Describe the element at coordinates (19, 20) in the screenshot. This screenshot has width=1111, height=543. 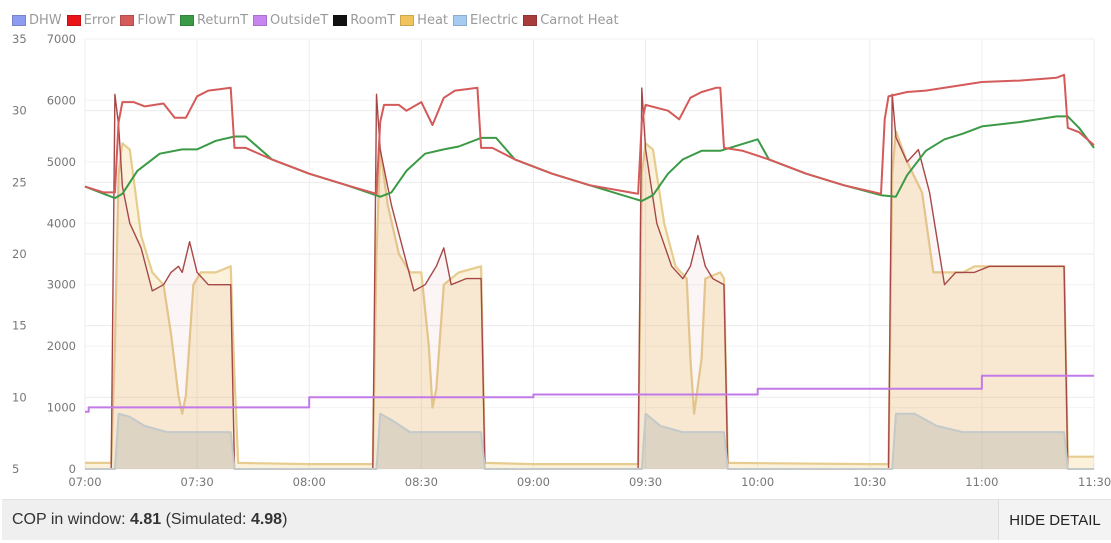
I see `legend-swatch-dhw` at that location.